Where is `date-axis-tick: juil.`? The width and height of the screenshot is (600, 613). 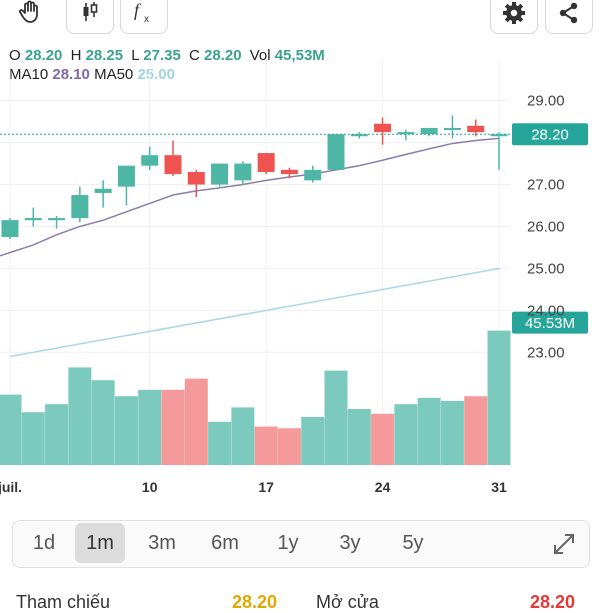 date-axis-tick: juil. is located at coordinates (11, 487).